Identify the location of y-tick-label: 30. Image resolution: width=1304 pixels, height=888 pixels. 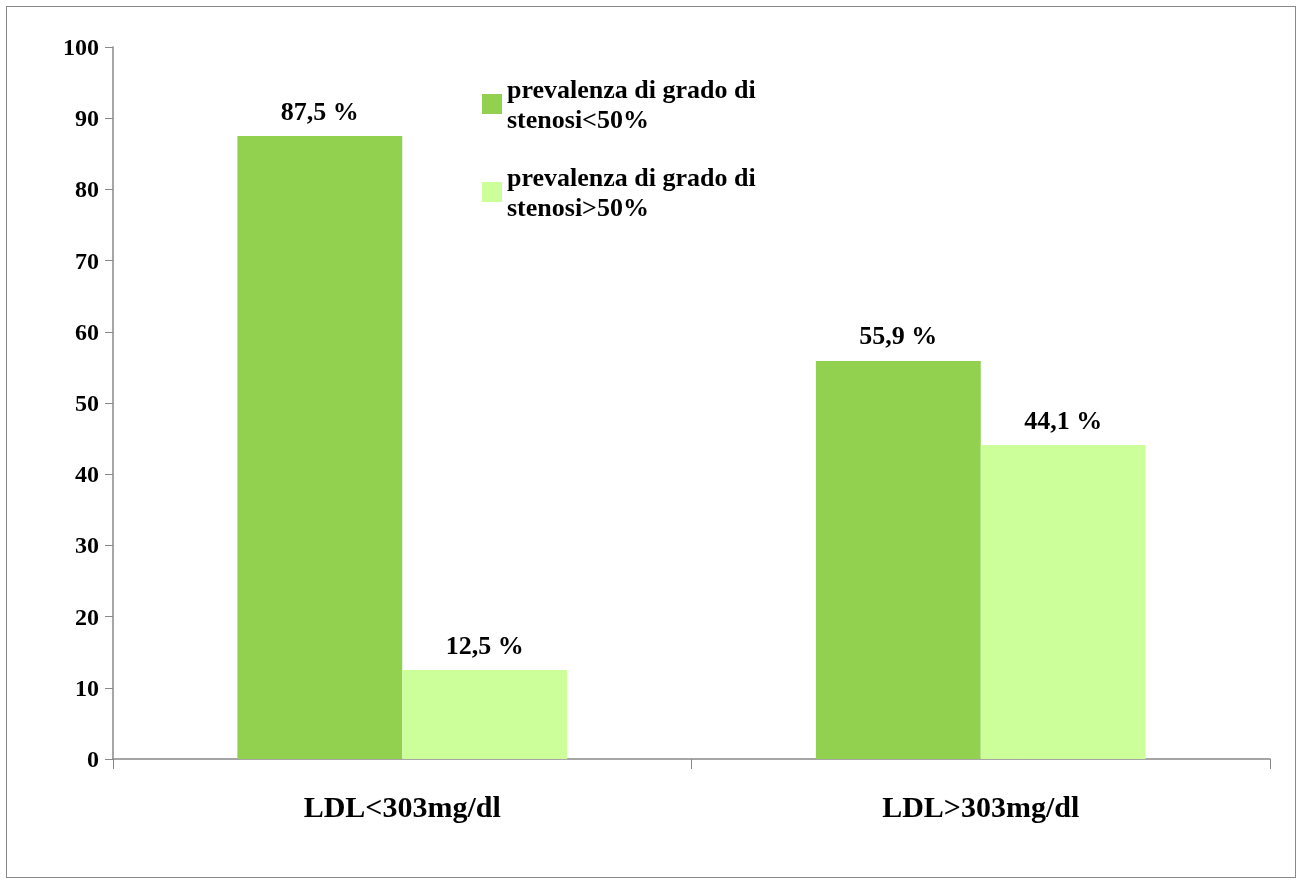
(87, 545).